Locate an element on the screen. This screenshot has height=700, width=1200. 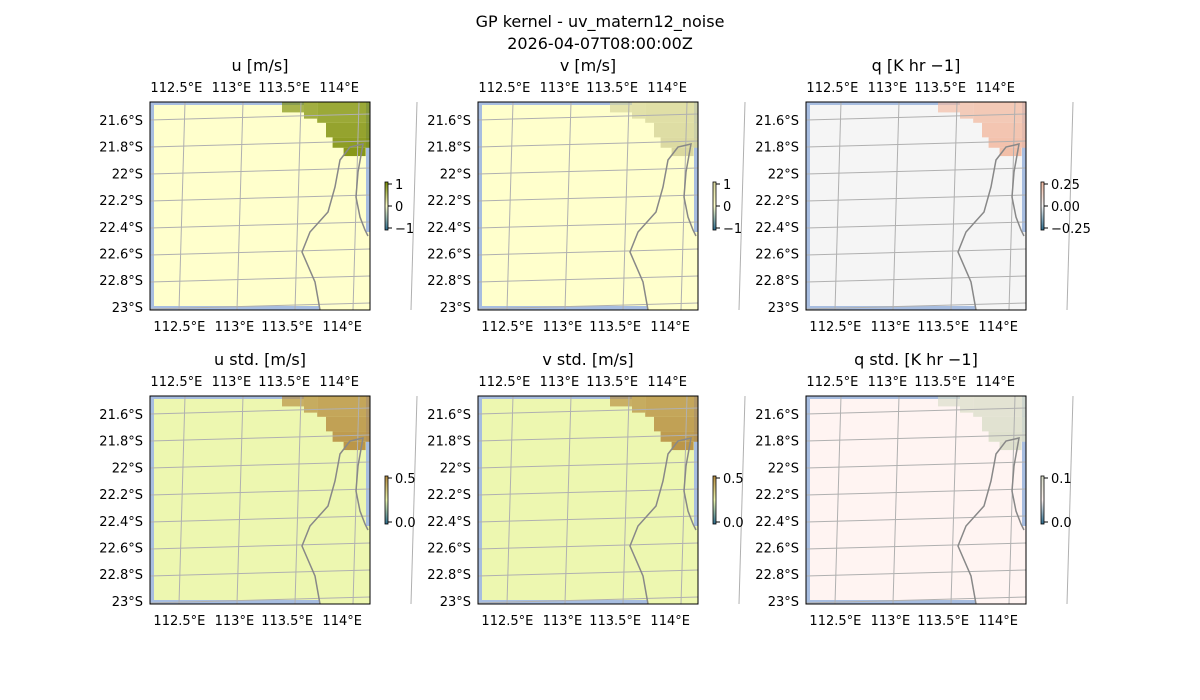
x-tick-label-top: 112.5°E is located at coordinates (504, 382).